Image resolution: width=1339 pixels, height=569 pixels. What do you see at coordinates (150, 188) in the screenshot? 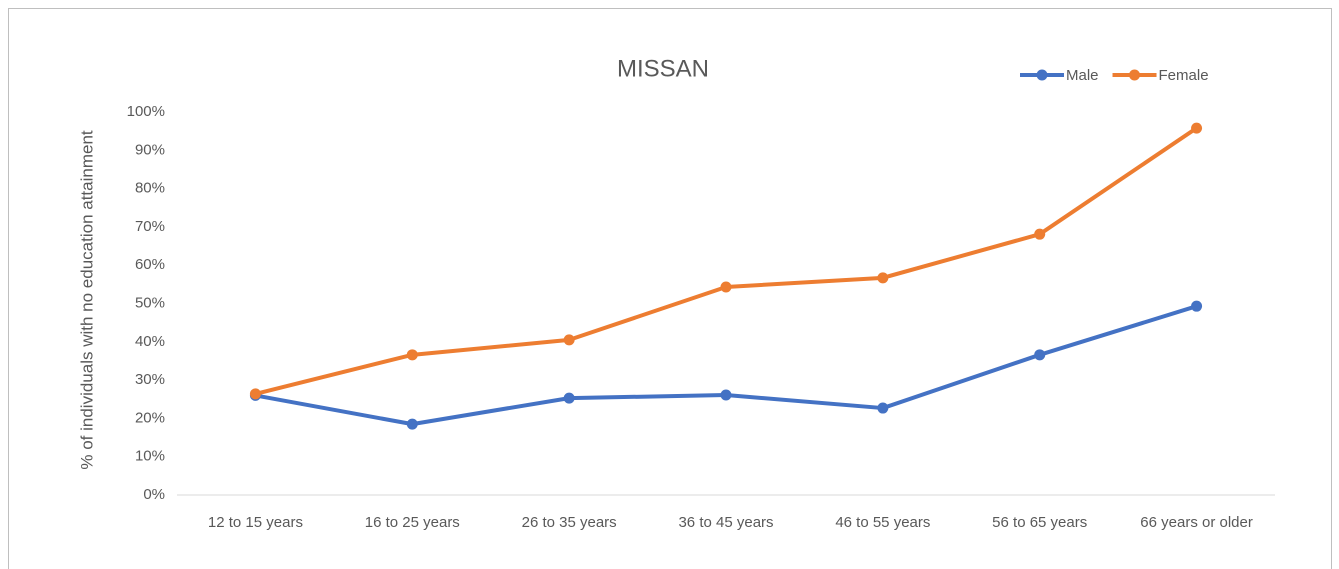
I see `y-tick-label: 80%` at bounding box center [150, 188].